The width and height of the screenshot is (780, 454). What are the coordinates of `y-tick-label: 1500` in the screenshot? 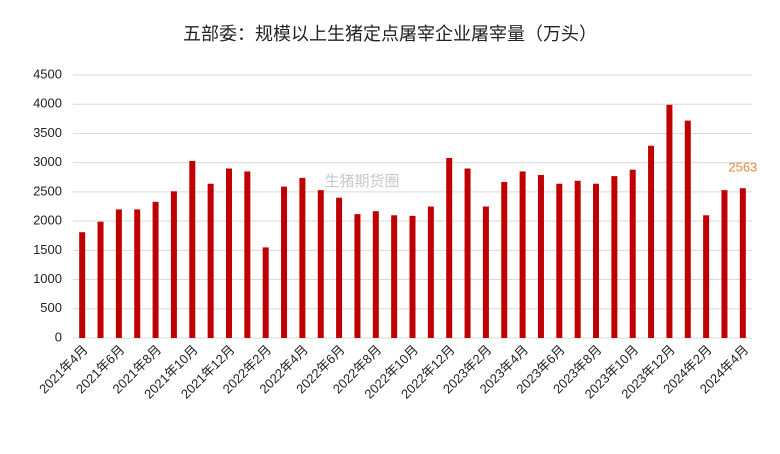 It's located at (47, 249).